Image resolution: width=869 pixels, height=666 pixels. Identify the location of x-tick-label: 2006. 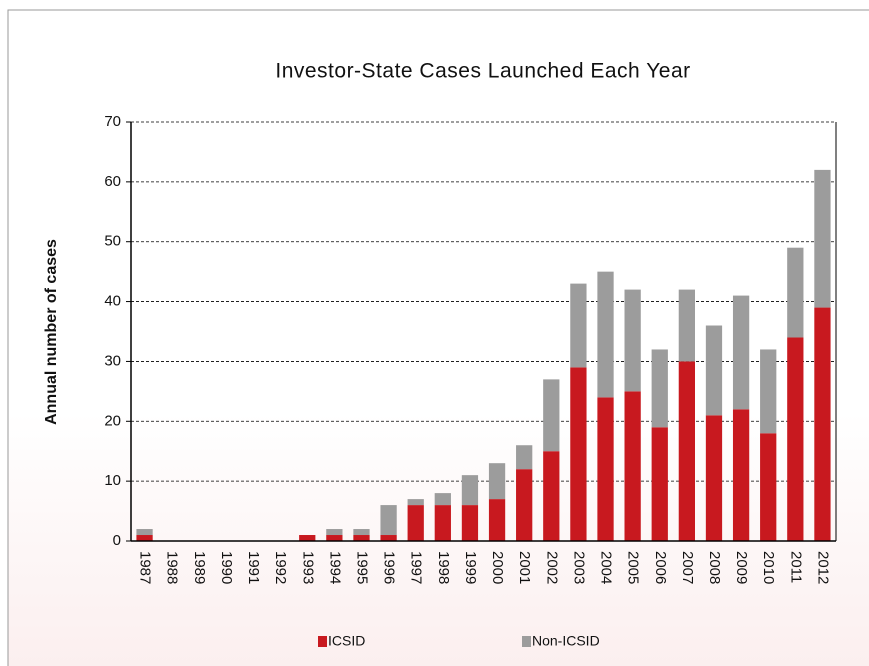
(660, 567).